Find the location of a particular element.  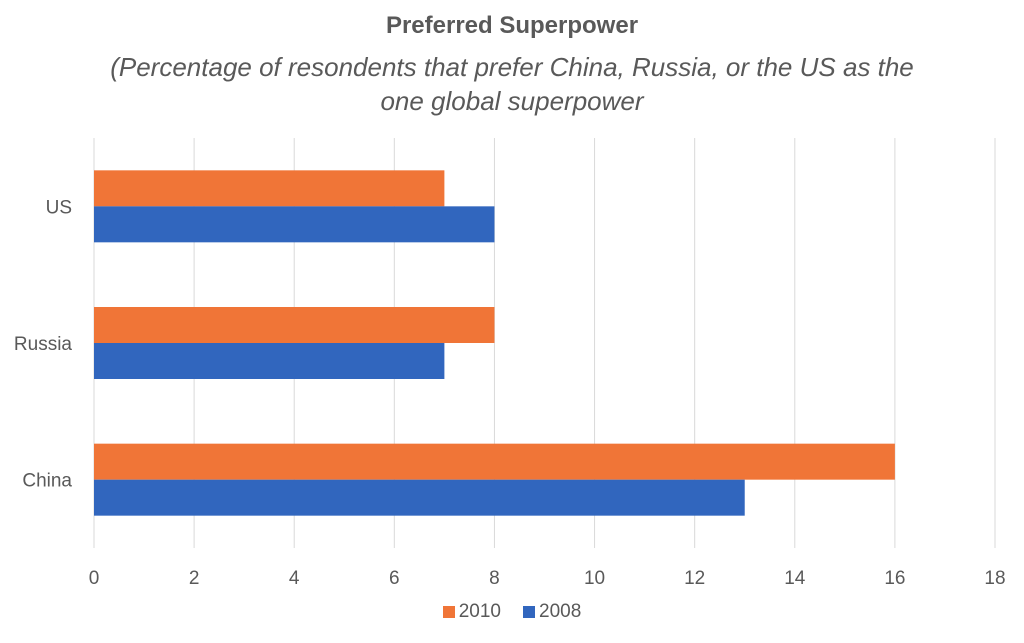

y-tick-label-us: US is located at coordinates (59, 207).